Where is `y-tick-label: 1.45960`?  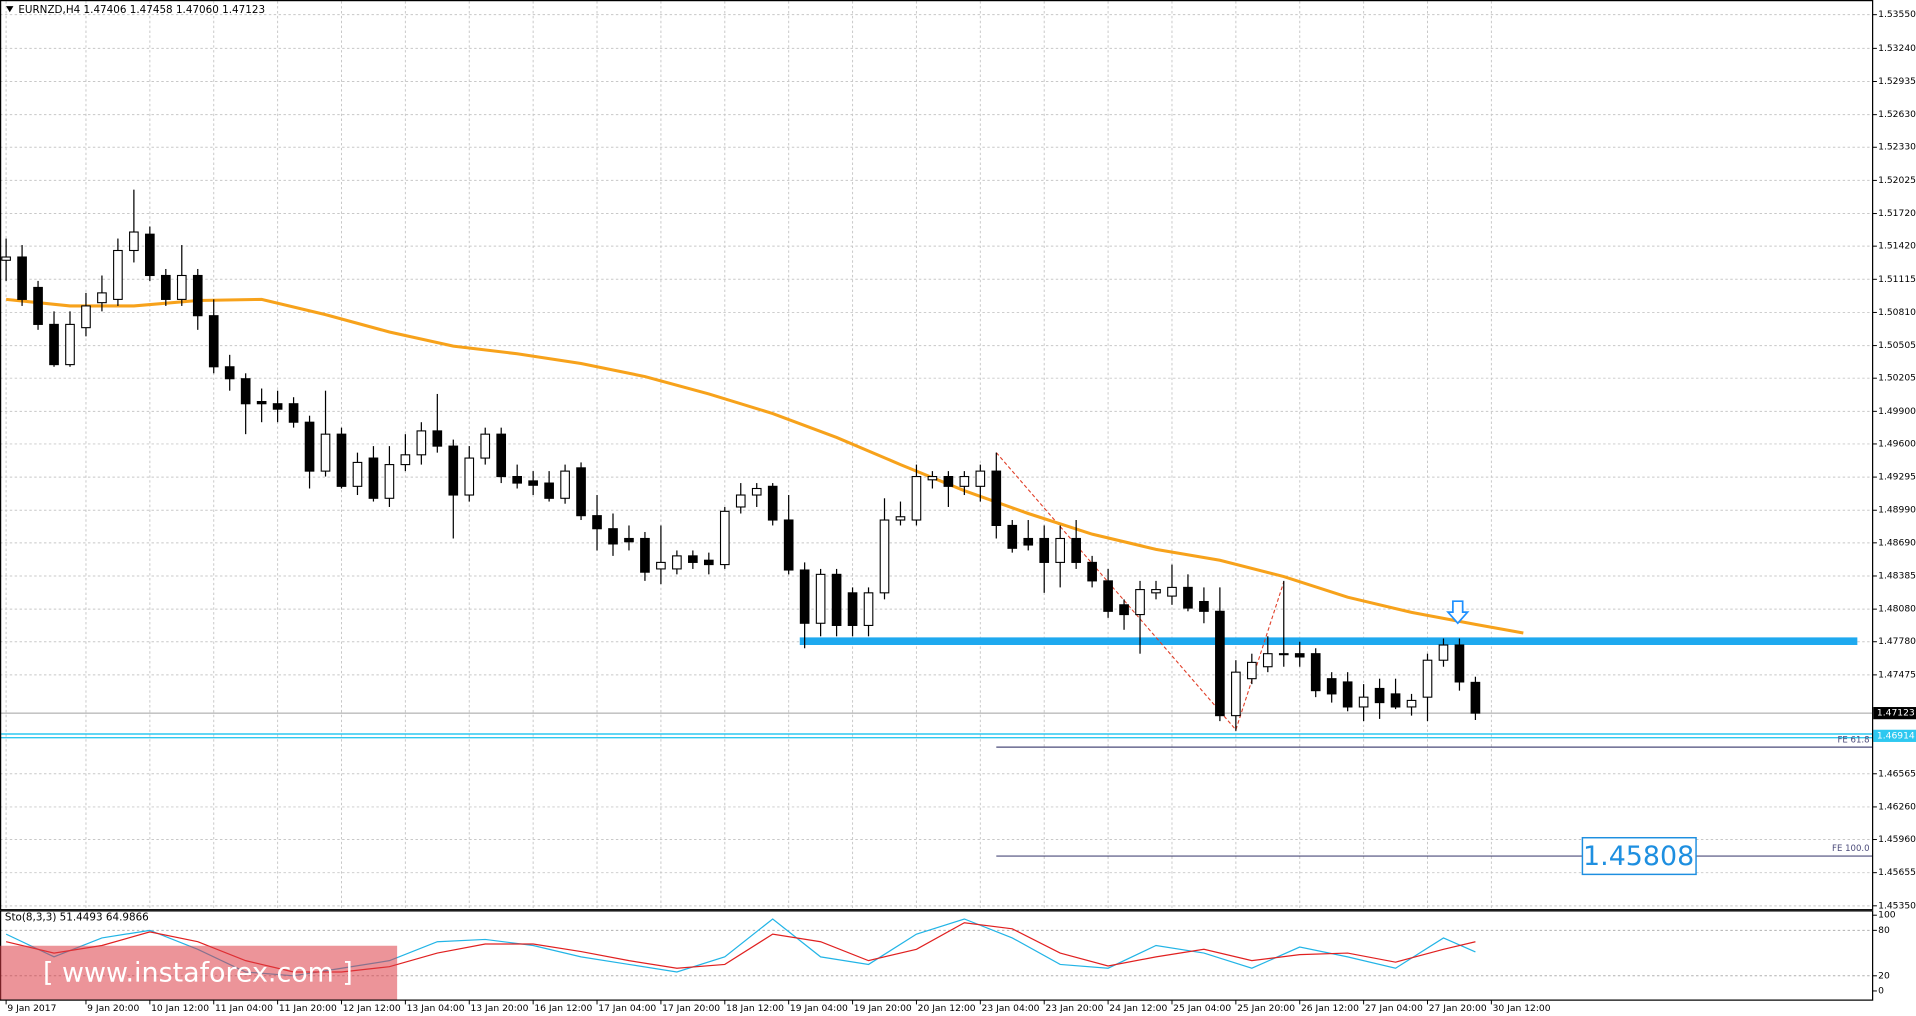 y-tick-label: 1.45960 is located at coordinates (1897, 839).